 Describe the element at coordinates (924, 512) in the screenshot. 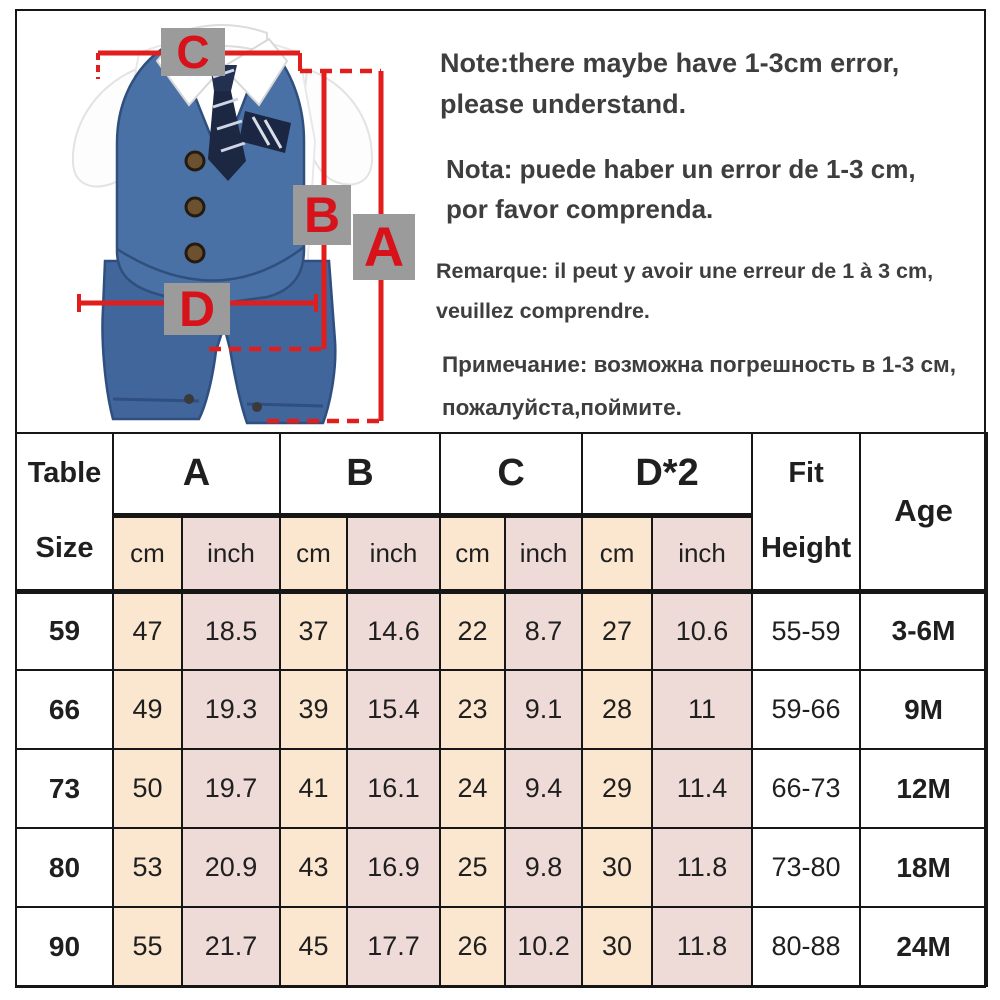

I see `col-header-age: Age` at that location.